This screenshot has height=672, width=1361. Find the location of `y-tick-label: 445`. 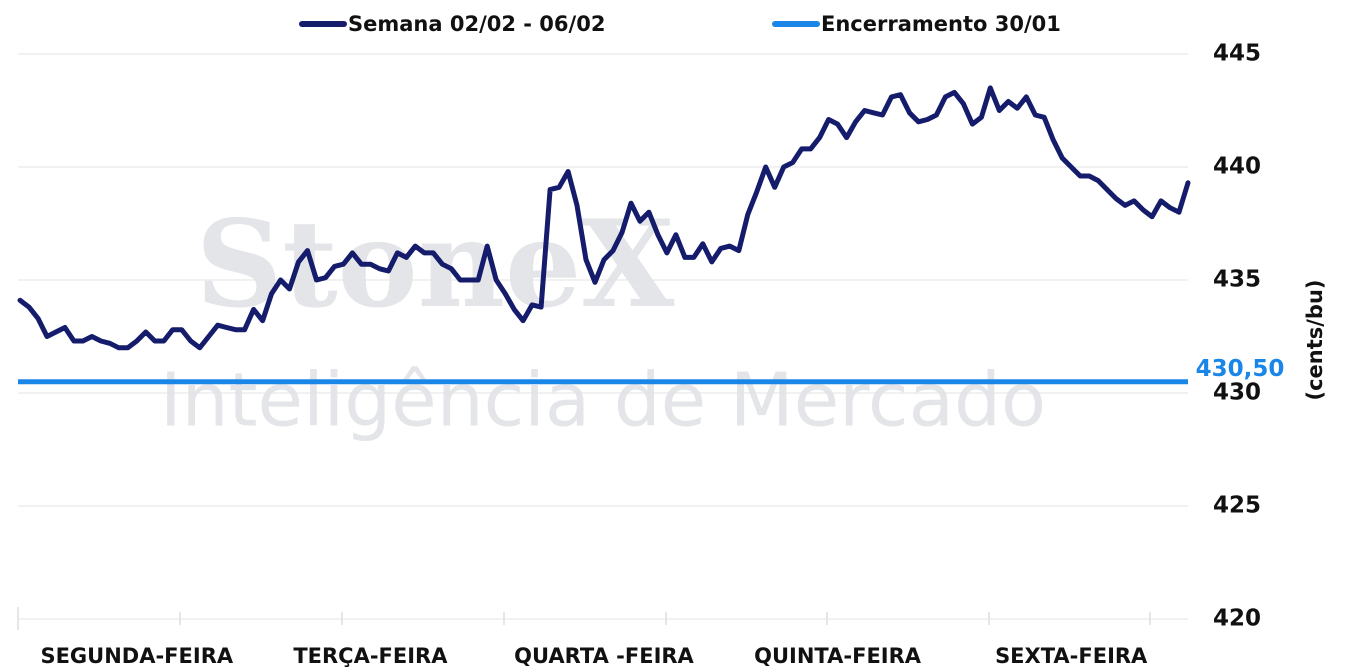

y-tick-label: 445 is located at coordinates (1237, 54).